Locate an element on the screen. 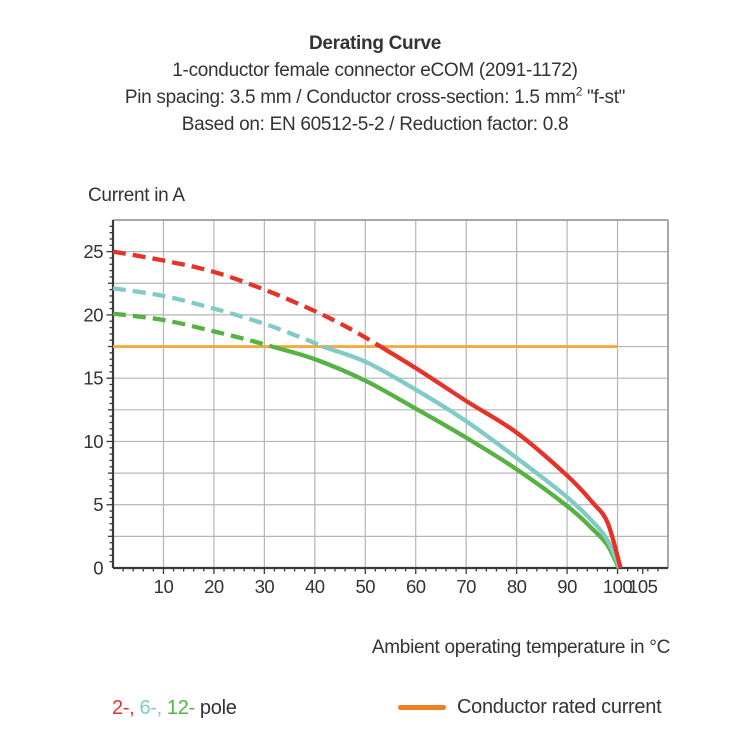 The image size is (750, 750). poles-legend: 2-, 6-, 12- pole is located at coordinates (174, 708).